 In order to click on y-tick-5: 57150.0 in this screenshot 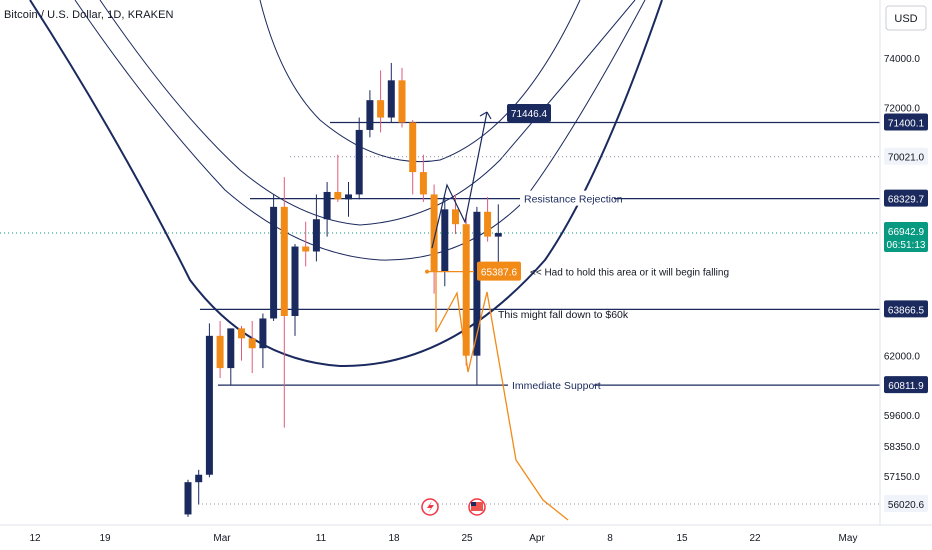, I will do `click(902, 477)`.